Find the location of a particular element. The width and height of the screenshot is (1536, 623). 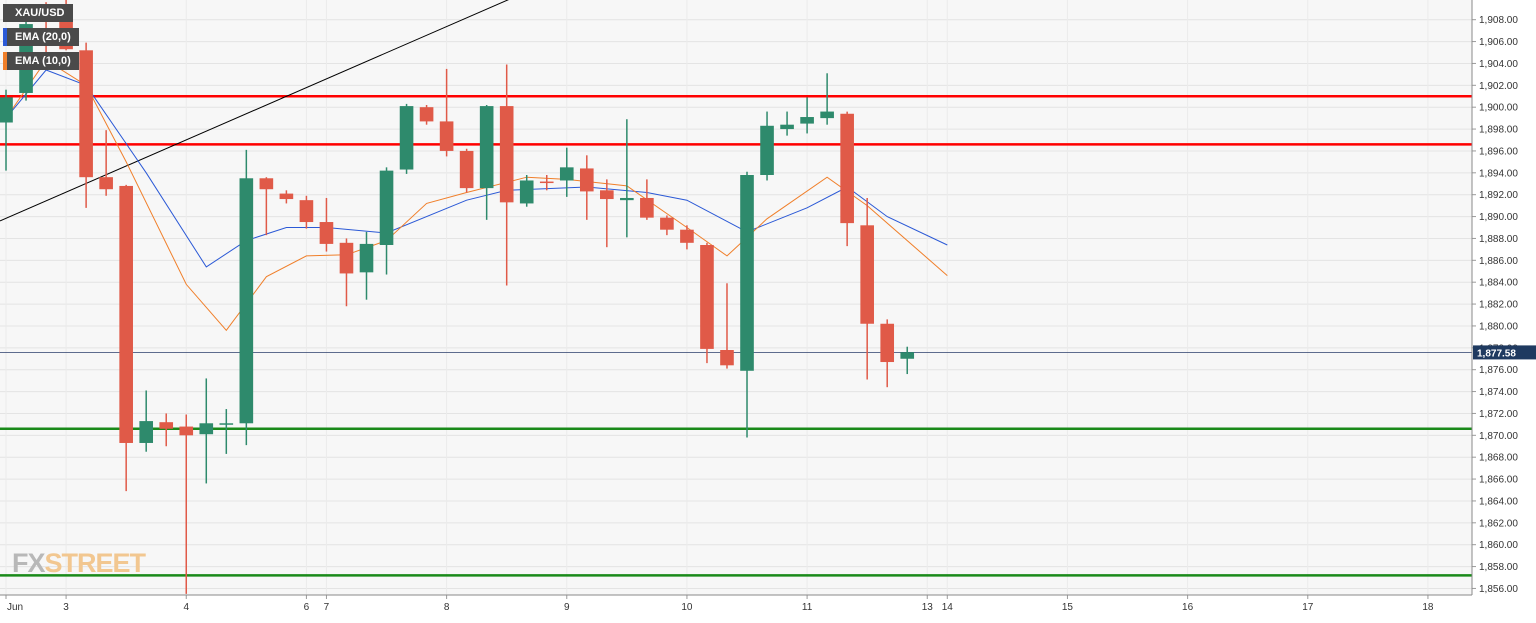

x-tick-label: 18 is located at coordinates (1428, 607).